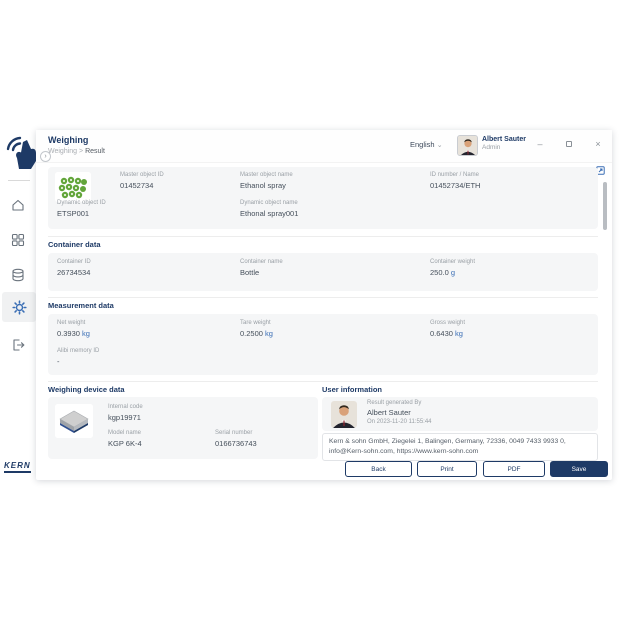  I want to click on database-icon, so click(18, 275).